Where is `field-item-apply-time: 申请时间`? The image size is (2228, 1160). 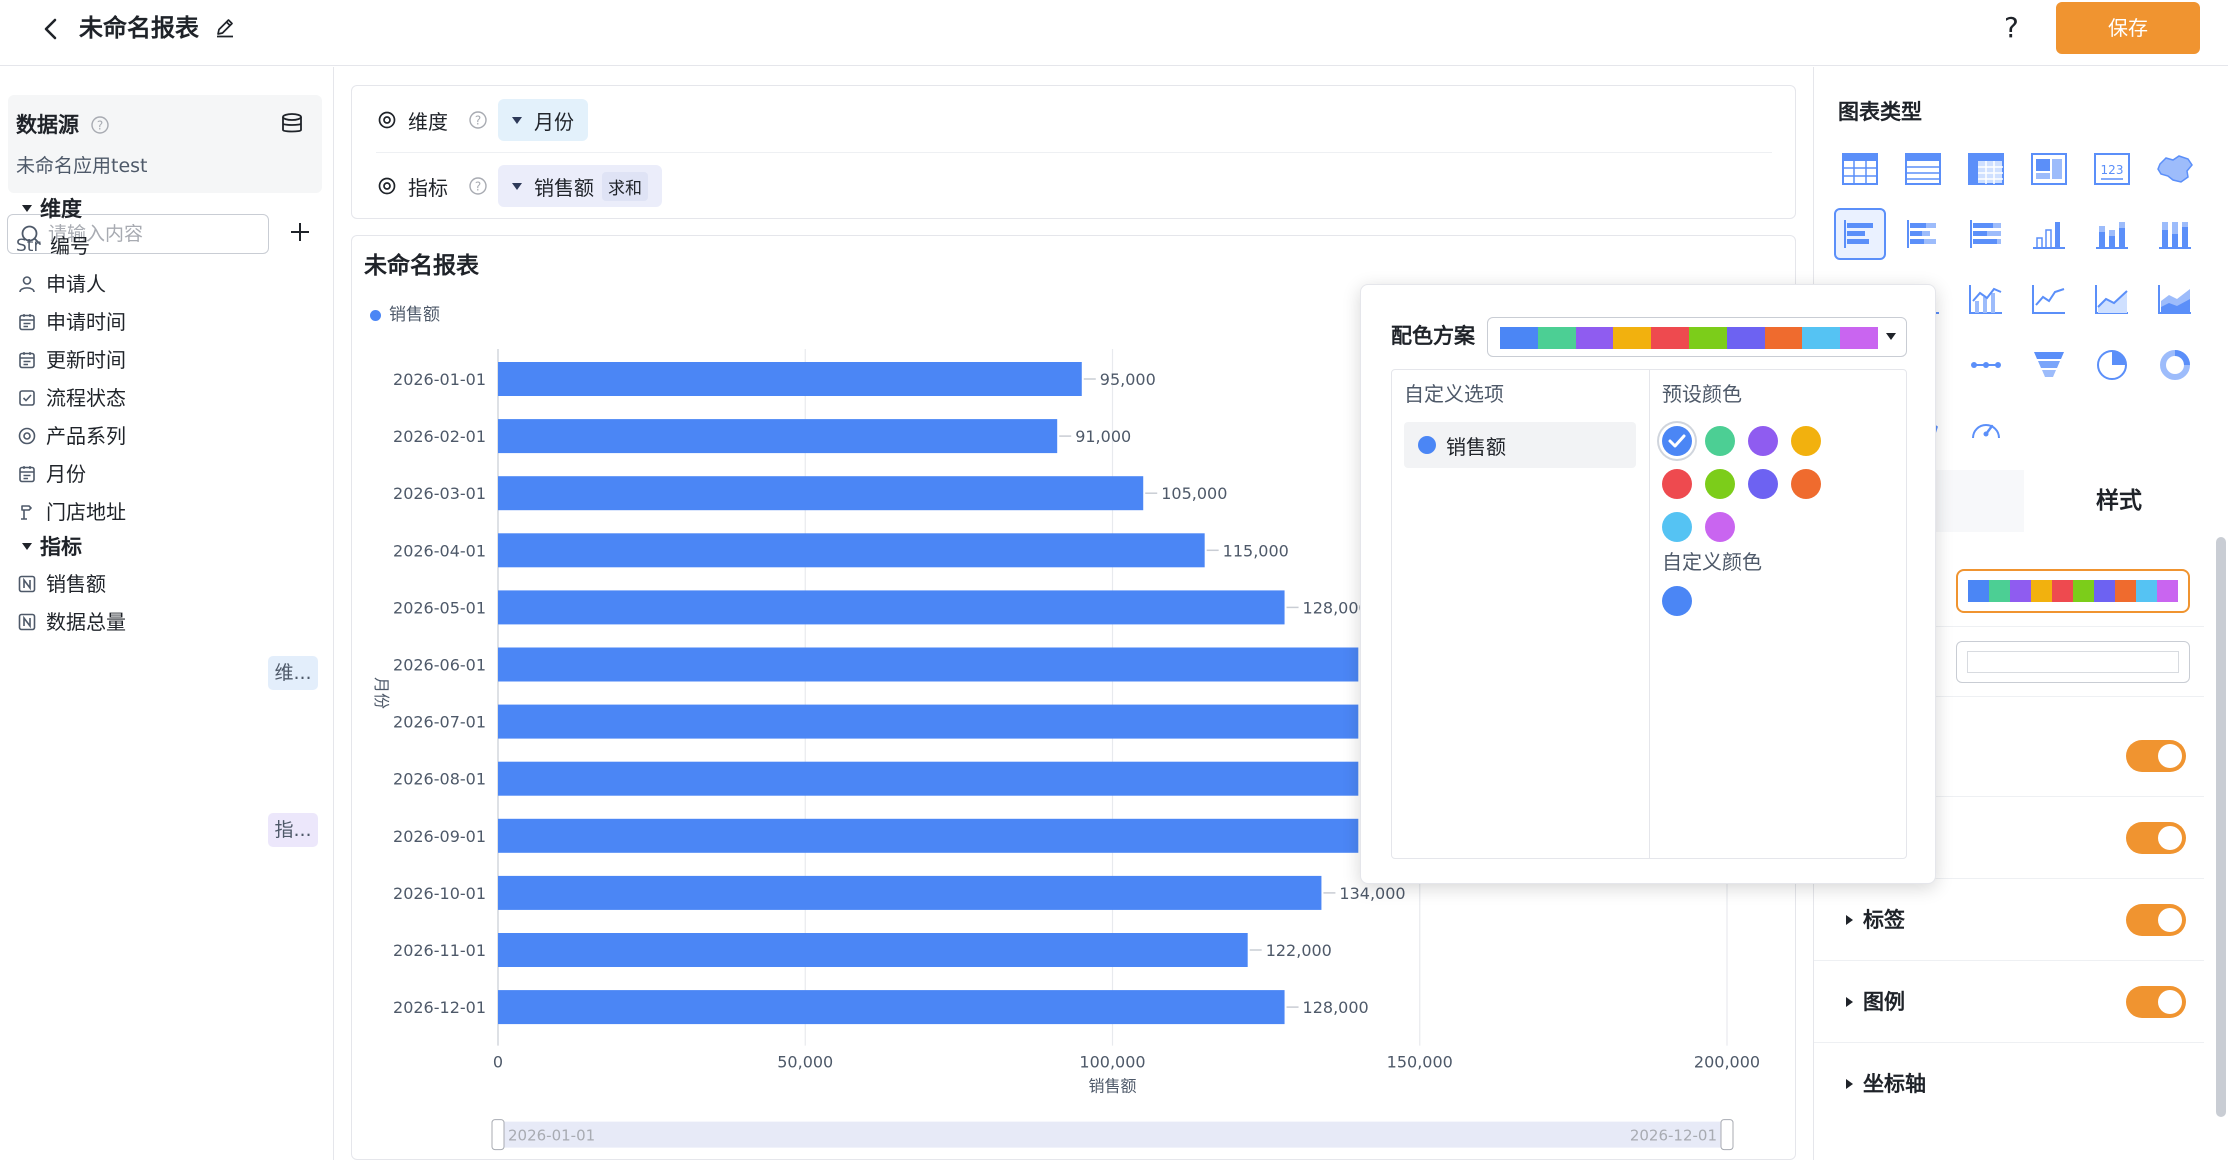 field-item-apply-time: 申请时间 is located at coordinates (71, 322).